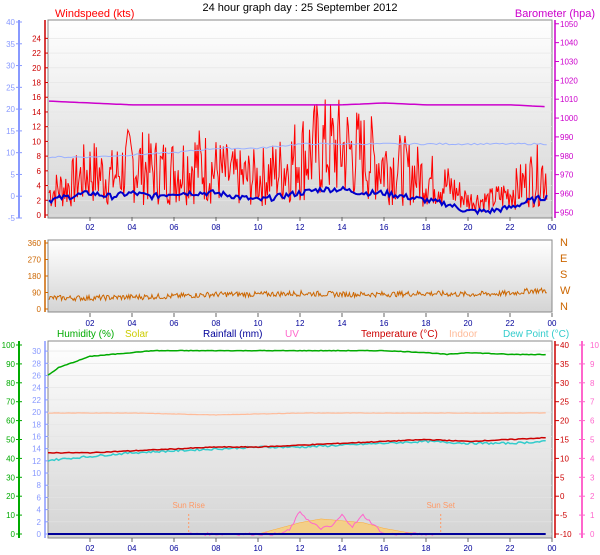 The height and width of the screenshot is (555, 600). I want to click on rainfall-tick-label: 18, so click(36, 424).